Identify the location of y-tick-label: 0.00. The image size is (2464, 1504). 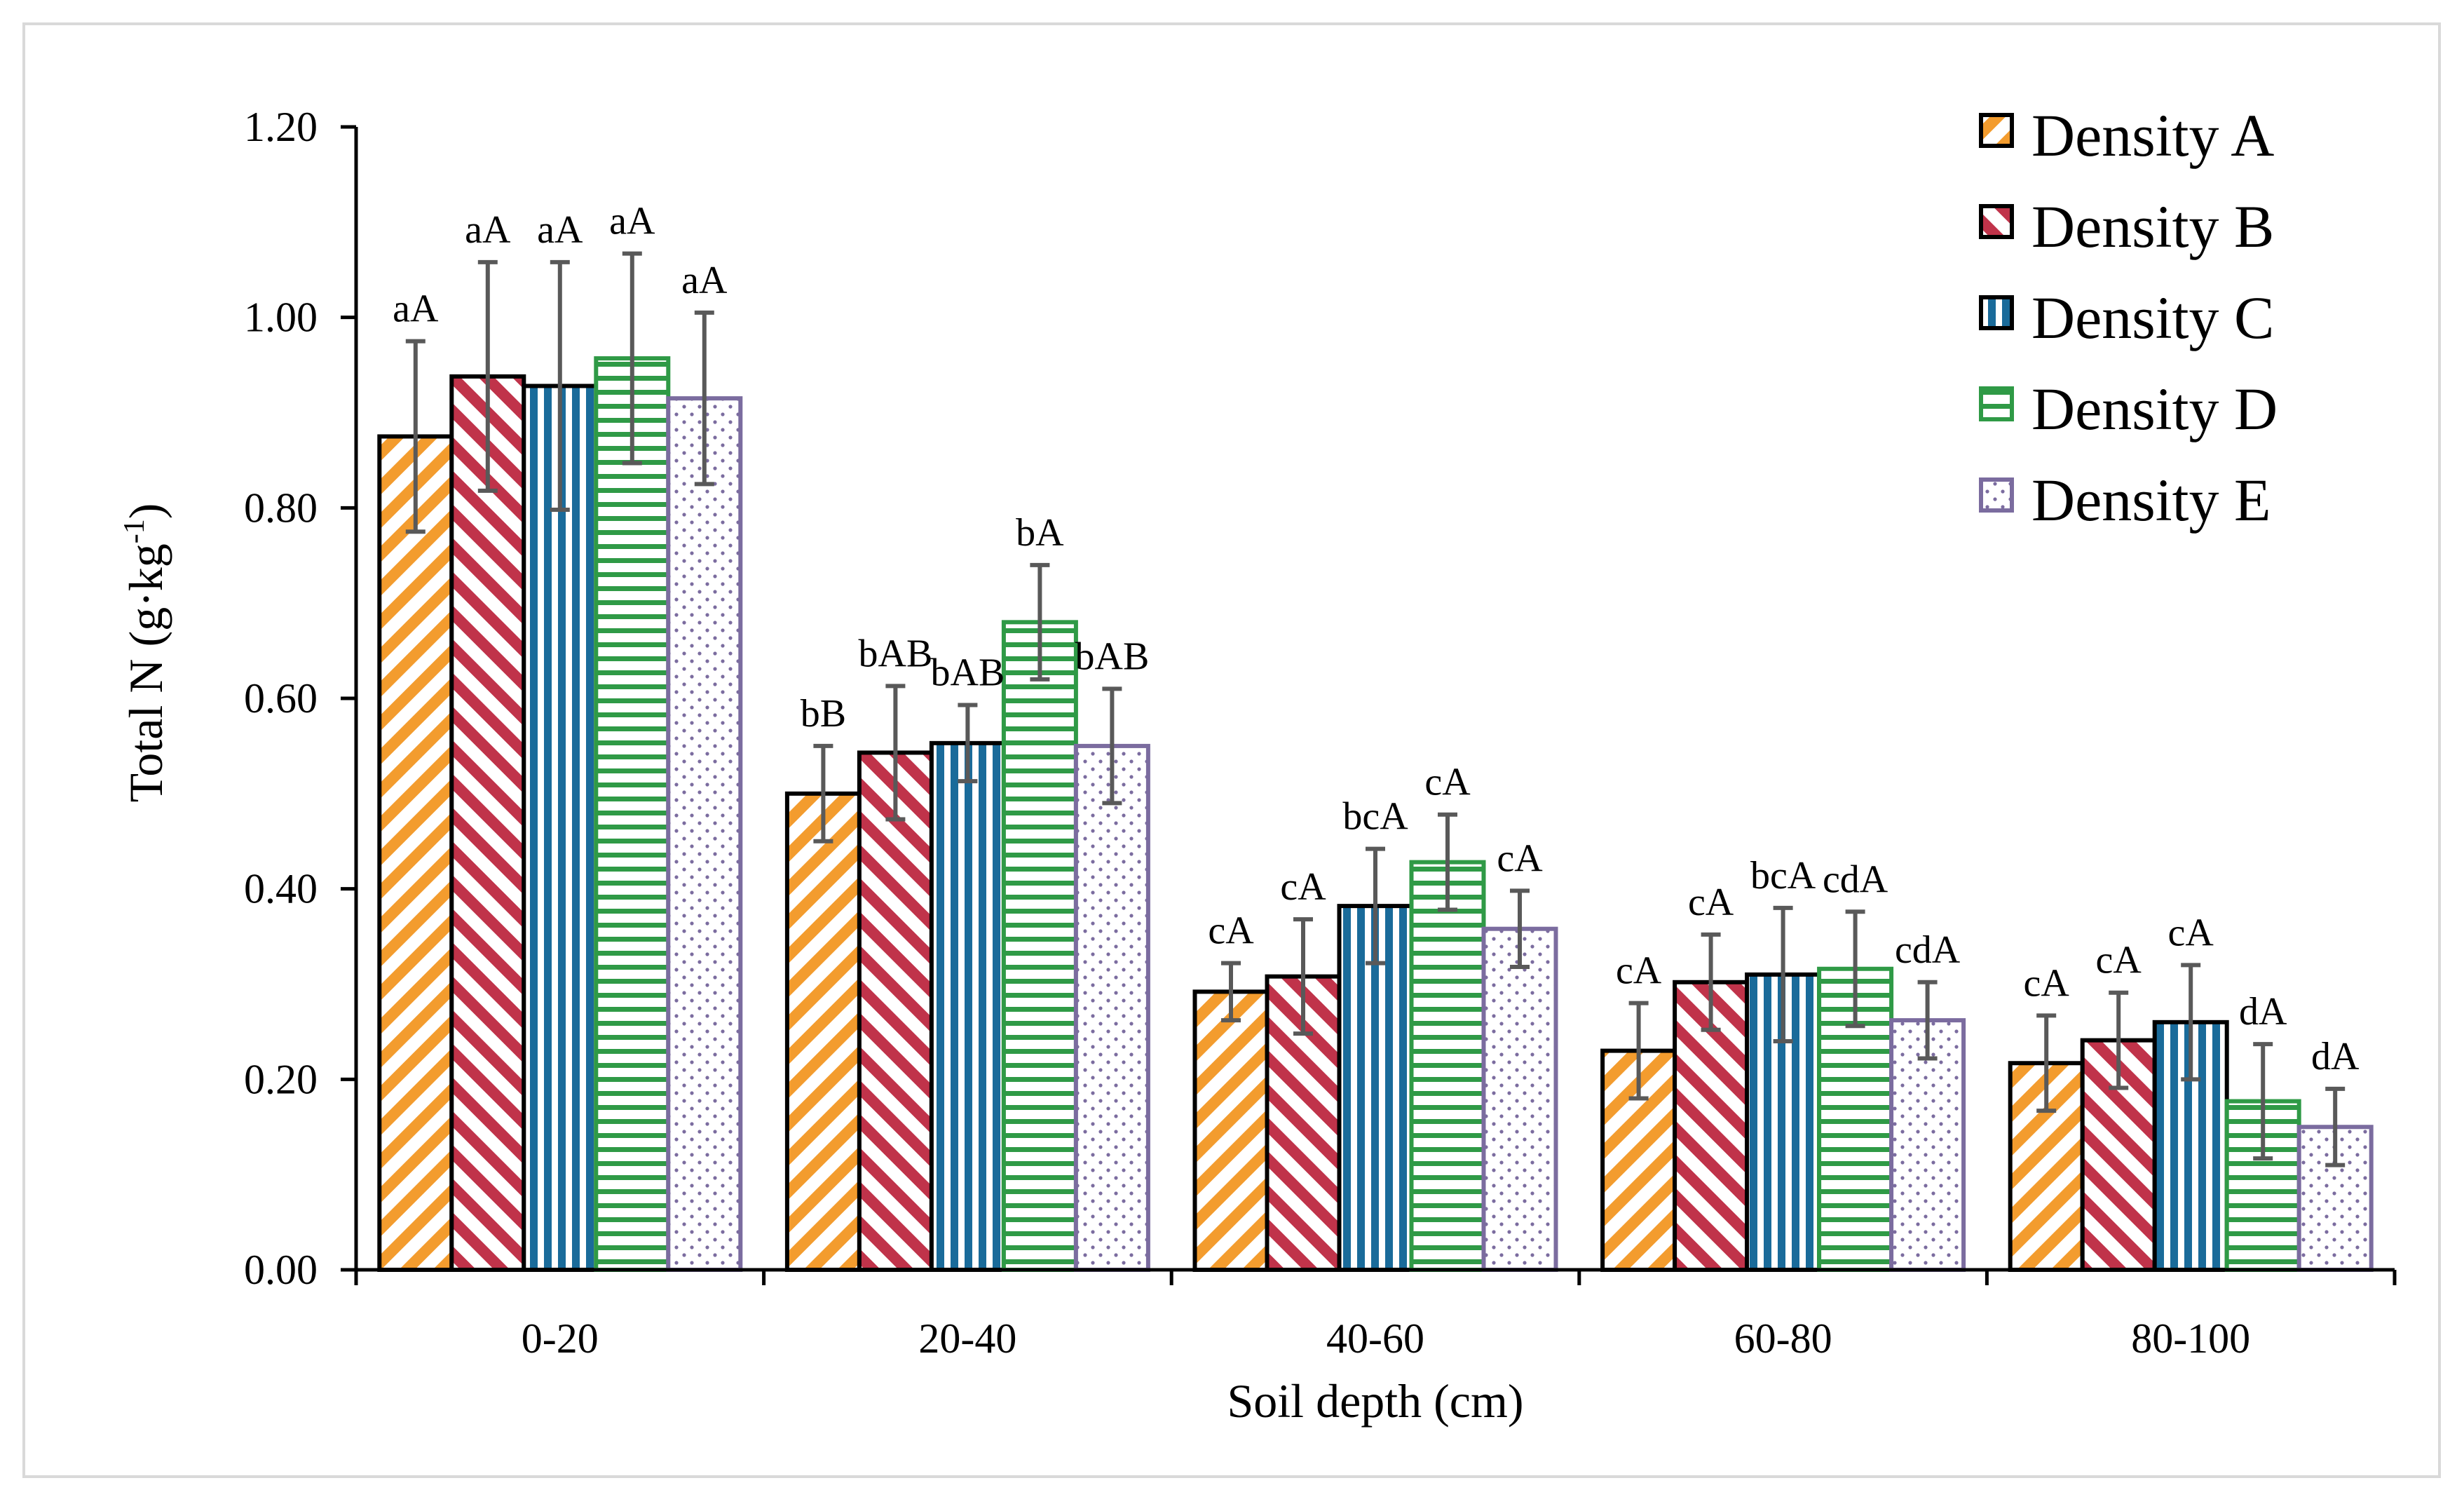
(281, 1270).